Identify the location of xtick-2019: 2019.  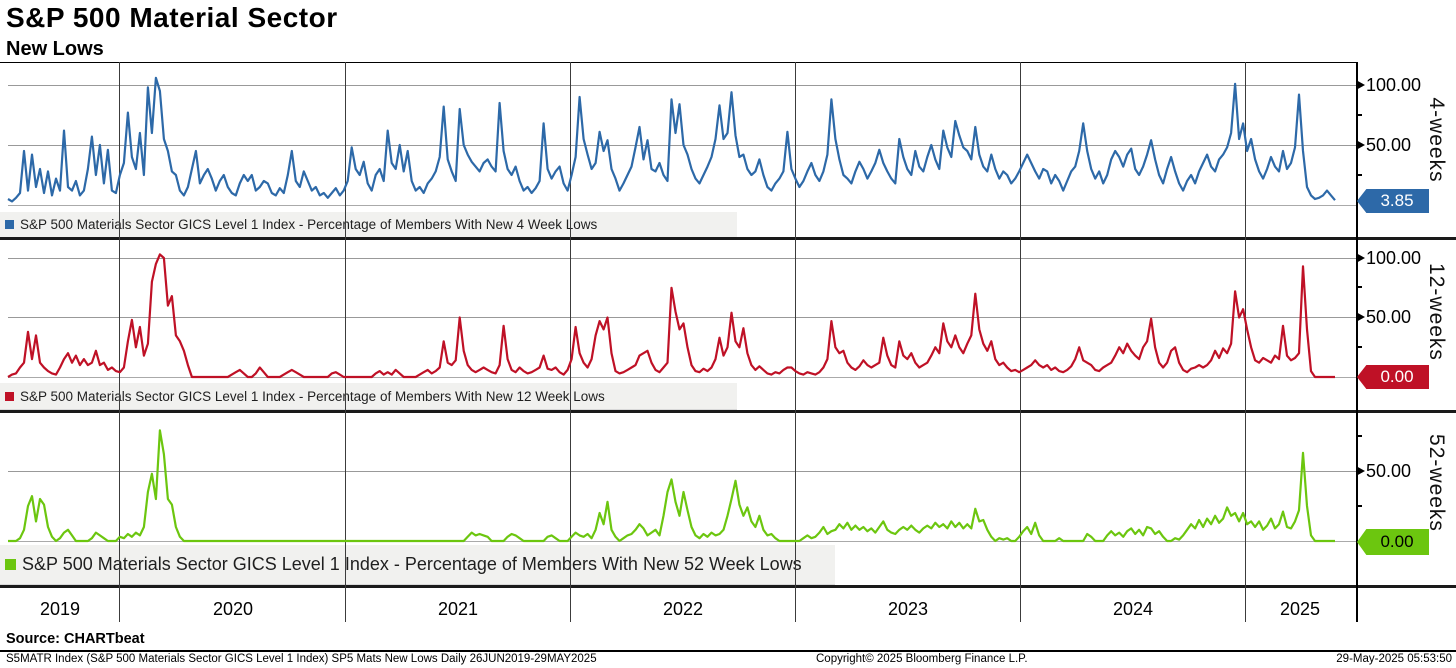
(60, 609).